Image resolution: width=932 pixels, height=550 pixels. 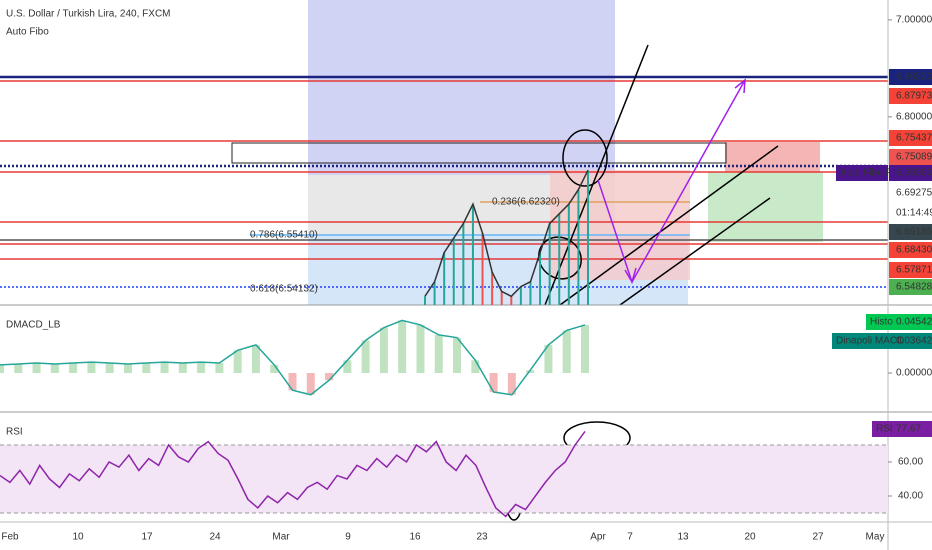 I want to click on x-tick-label: 7, so click(x=630, y=537).